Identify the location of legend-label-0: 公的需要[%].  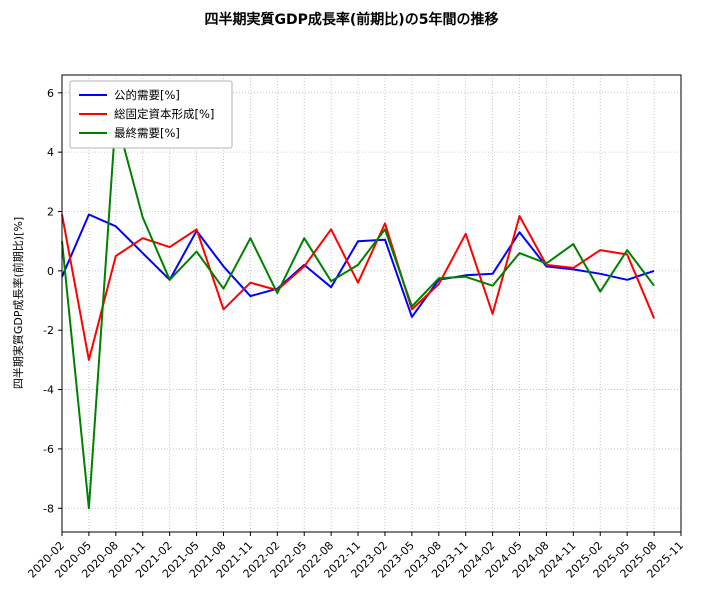
(147, 95).